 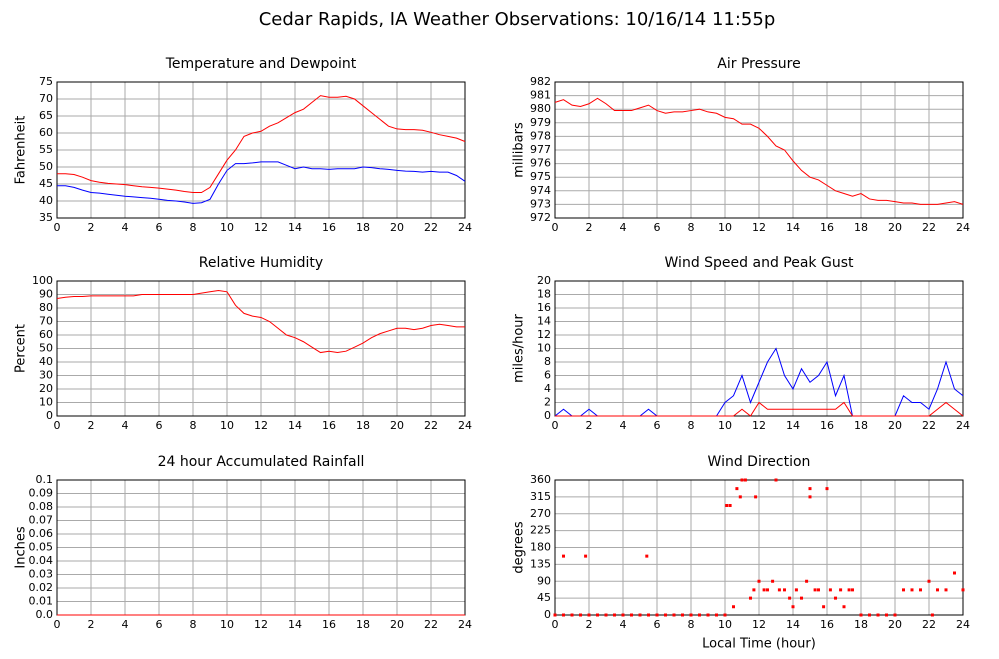 What do you see at coordinates (540, 95) in the screenshot?
I see `y-tick-label: 981` at bounding box center [540, 95].